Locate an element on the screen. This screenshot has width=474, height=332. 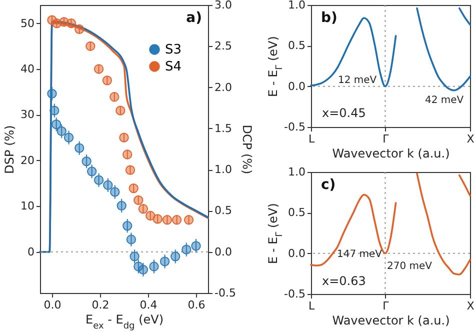
annotation: x=0.63 is located at coordinates (344, 281).